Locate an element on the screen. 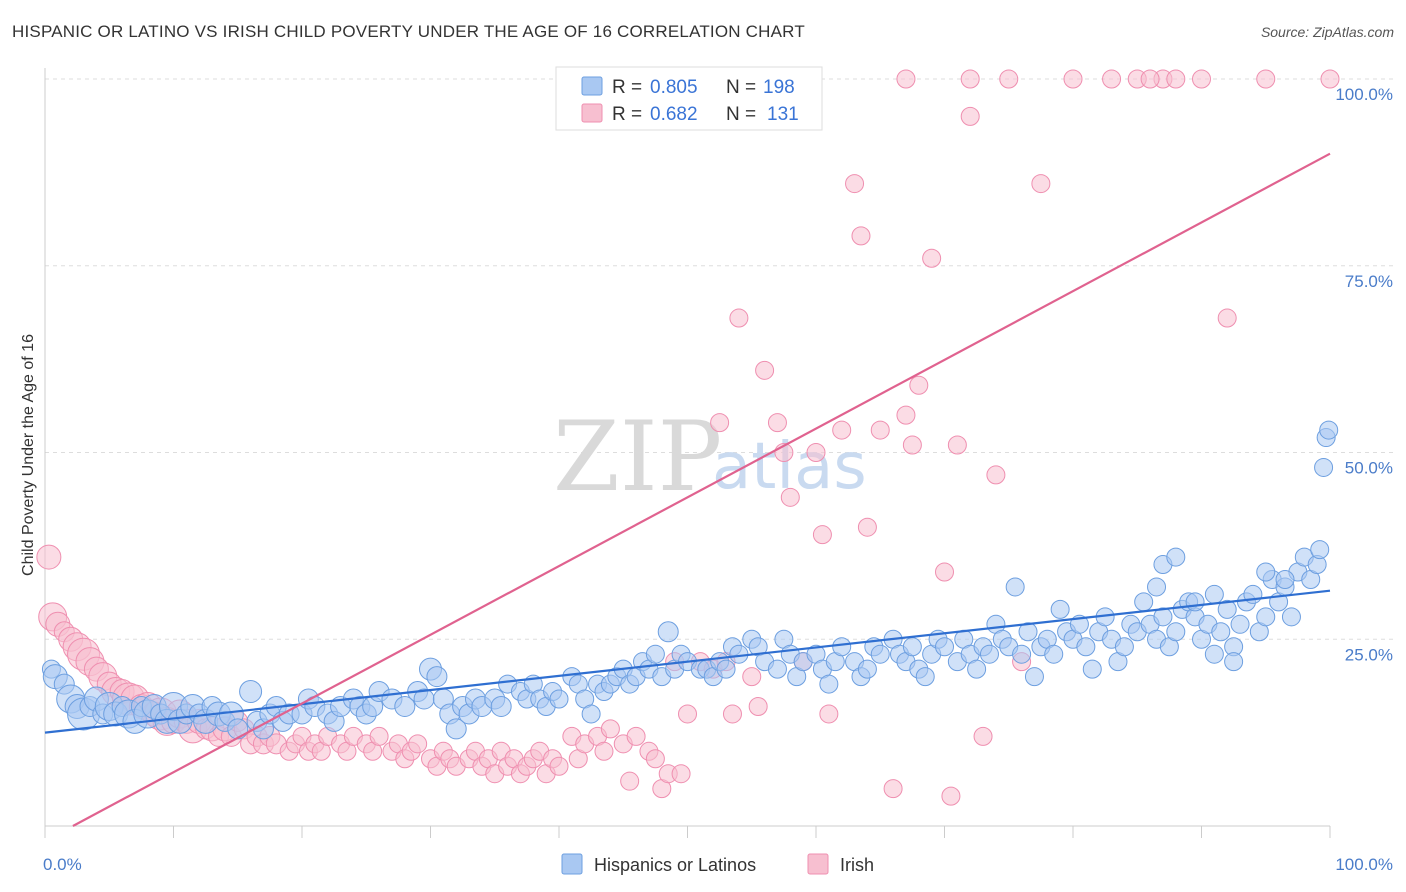 This screenshot has width=1406, height=892. x-tick-label: 0.0% is located at coordinates (62, 864).